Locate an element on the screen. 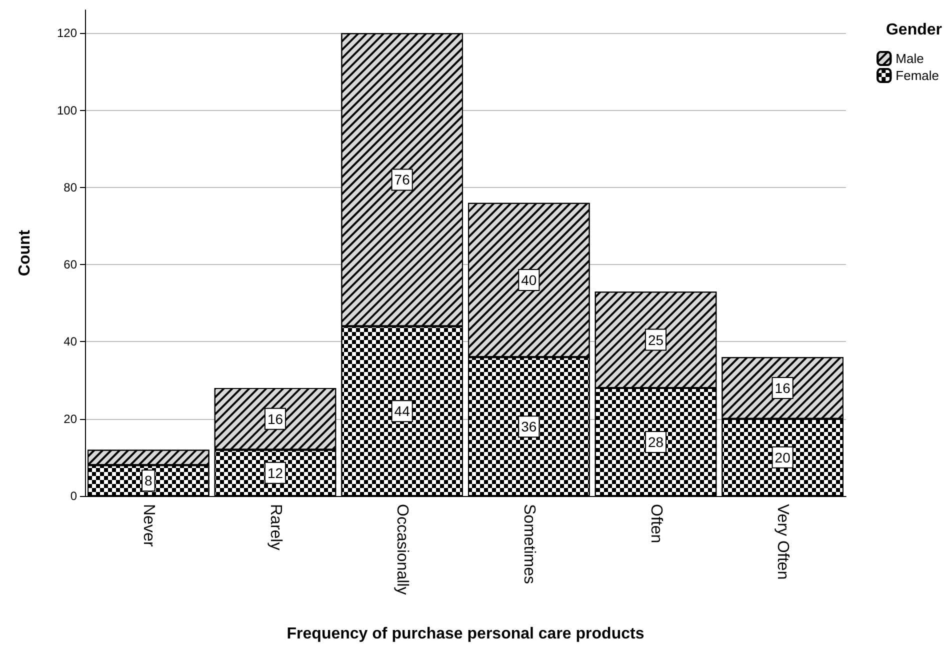  y-axis-title: Count is located at coordinates (25, 252).